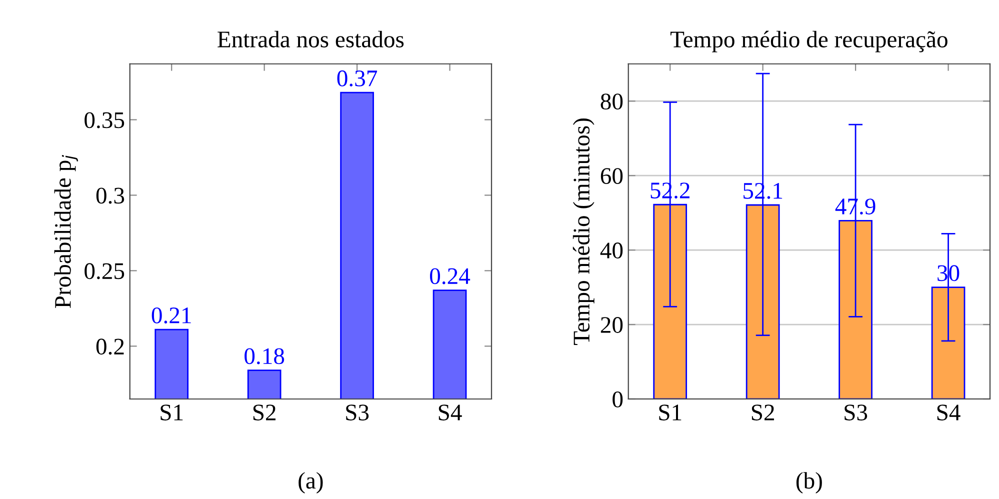 The width and height of the screenshot is (999, 499). Describe the element at coordinates (611, 325) in the screenshot. I see `y-tick-label: 20` at that location.